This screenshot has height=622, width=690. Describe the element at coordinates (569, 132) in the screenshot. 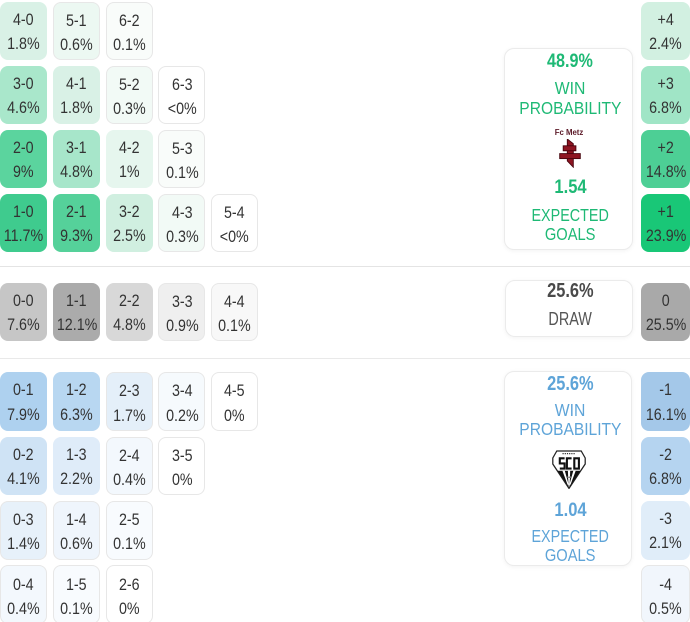

I see `svg-text: Fc Metz` at that location.